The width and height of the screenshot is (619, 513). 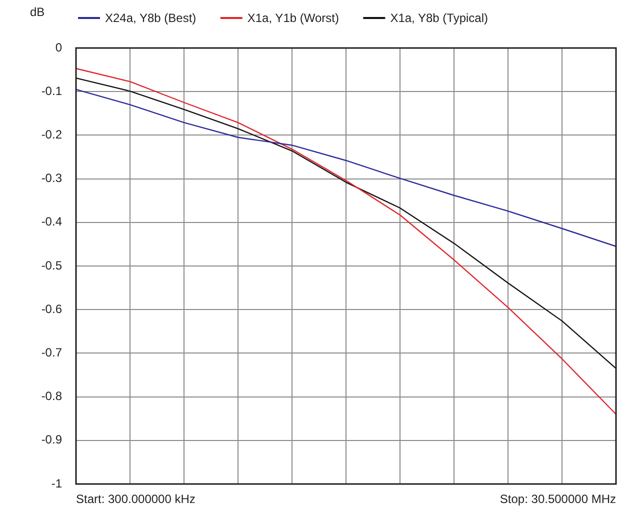 What do you see at coordinates (51, 91) in the screenshot?
I see `y-tick-label: -0.1` at bounding box center [51, 91].